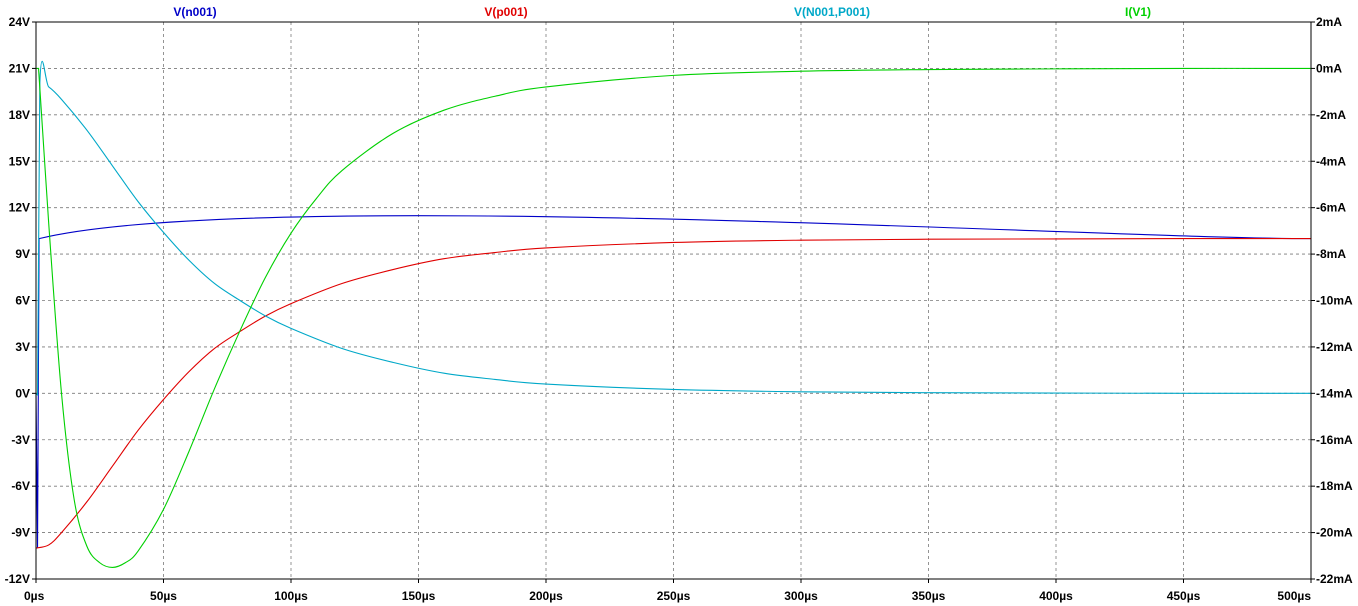 Image resolution: width=1358 pixels, height=606 pixels. What do you see at coordinates (1334, 347) in the screenshot?
I see `y-right-tick-label: -12mA` at bounding box center [1334, 347].